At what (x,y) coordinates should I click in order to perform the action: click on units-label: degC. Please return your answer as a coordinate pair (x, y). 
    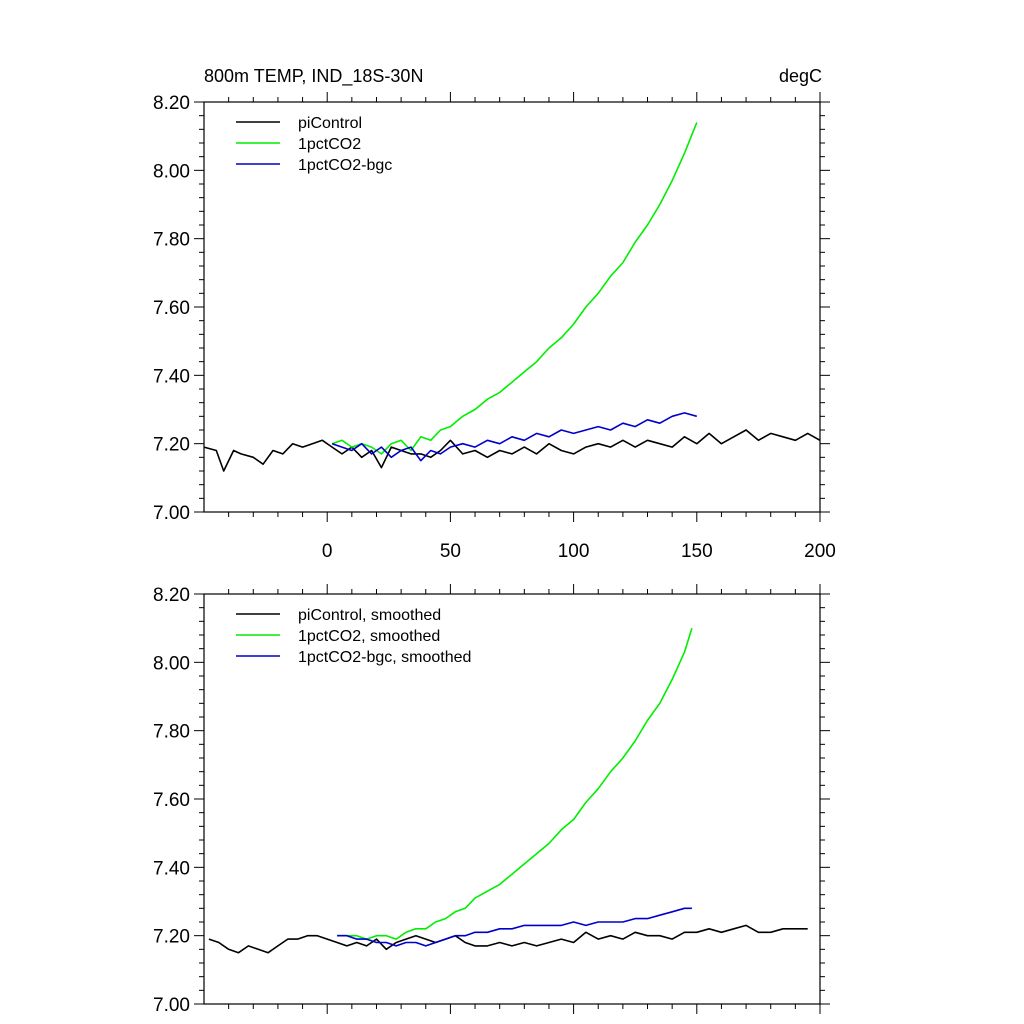
    Looking at the image, I should click on (800, 76).